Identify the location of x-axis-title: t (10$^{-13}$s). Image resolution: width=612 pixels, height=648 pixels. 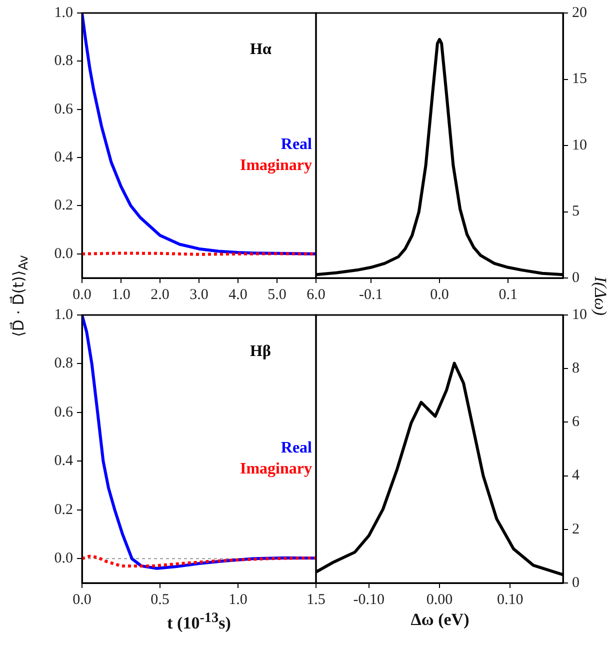
(199, 622).